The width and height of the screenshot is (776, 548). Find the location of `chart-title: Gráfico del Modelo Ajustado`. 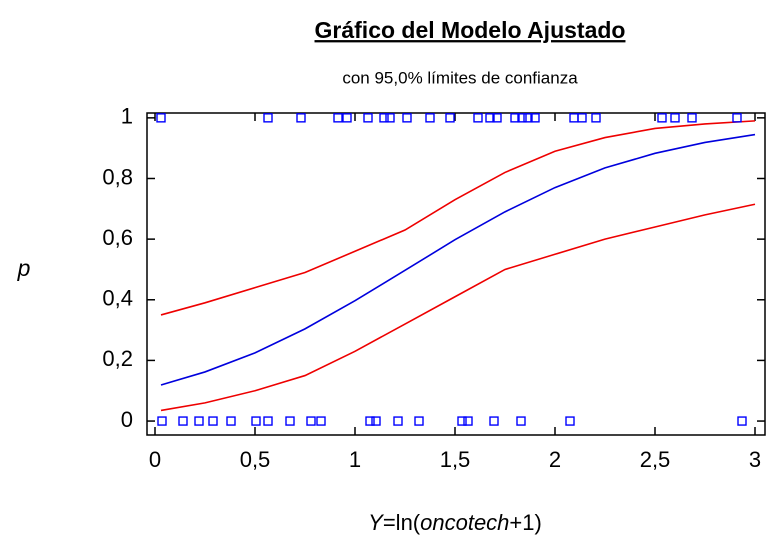

chart-title: Gráfico del Modelo Ajustado is located at coordinates (470, 30).